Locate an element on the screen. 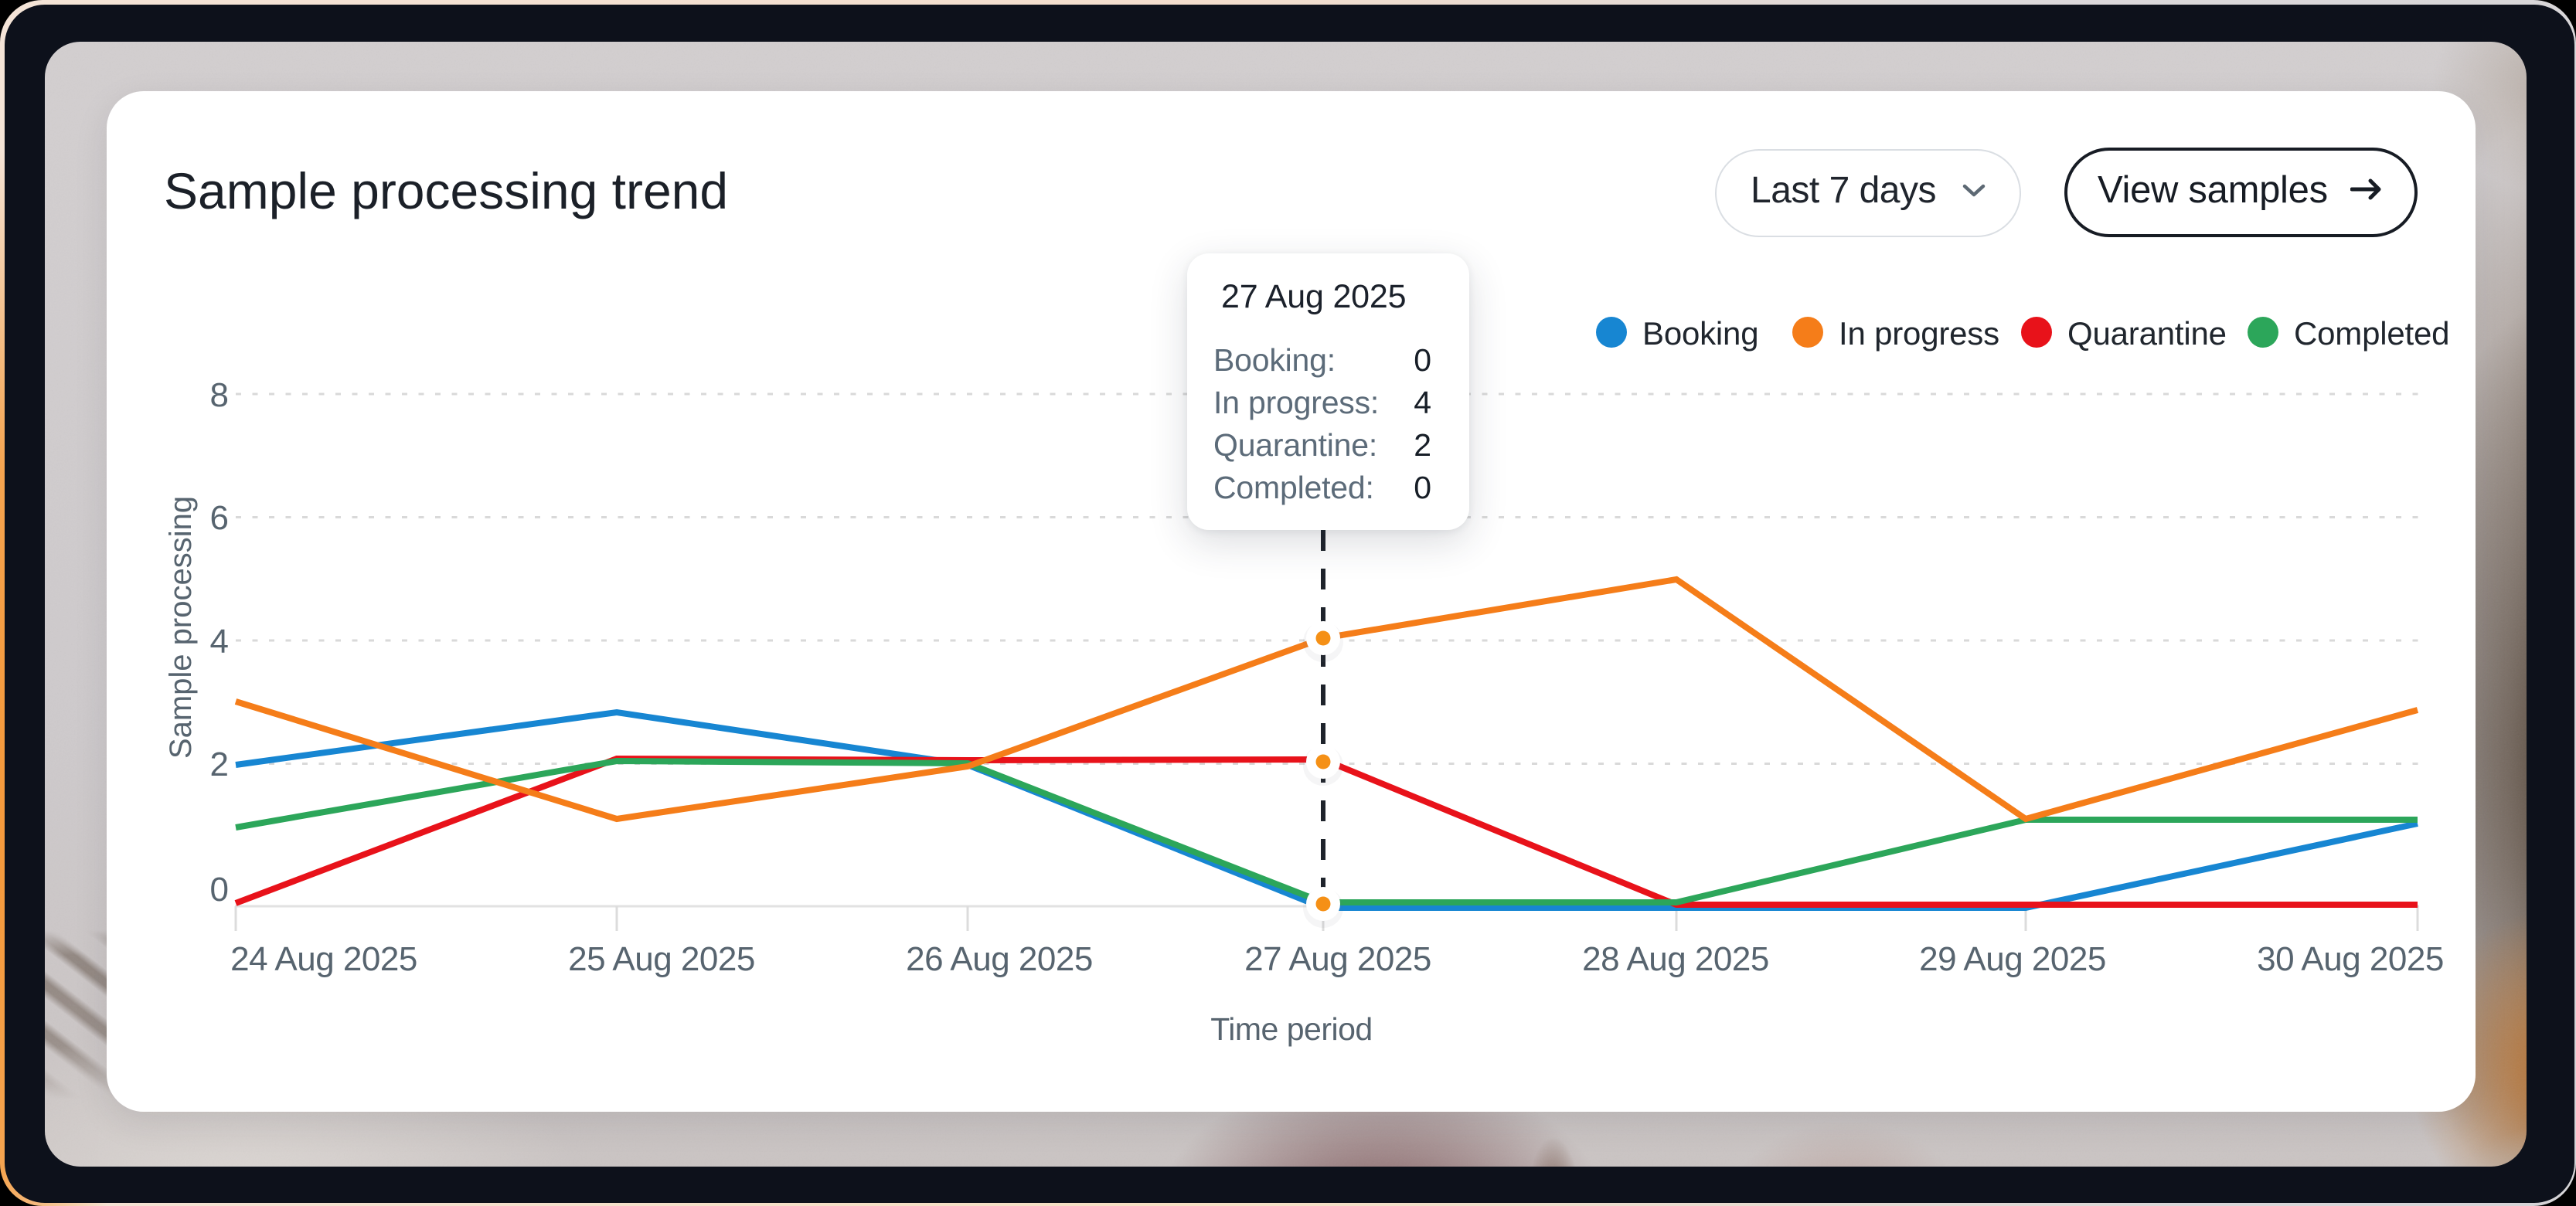  svg-text: 25 Aug 2025 is located at coordinates (661, 959).